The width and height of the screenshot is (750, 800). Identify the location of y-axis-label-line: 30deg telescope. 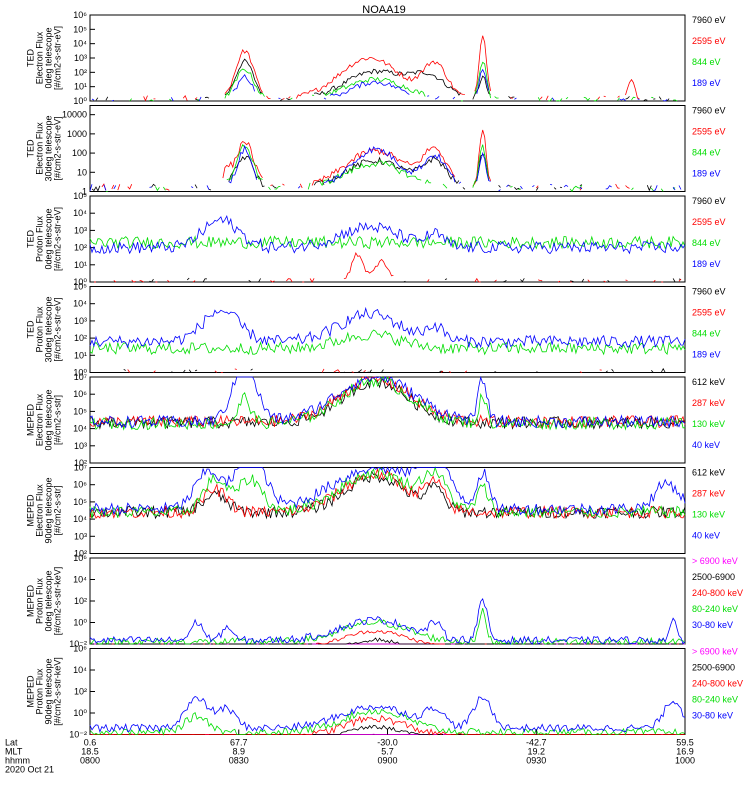
(49, 329).